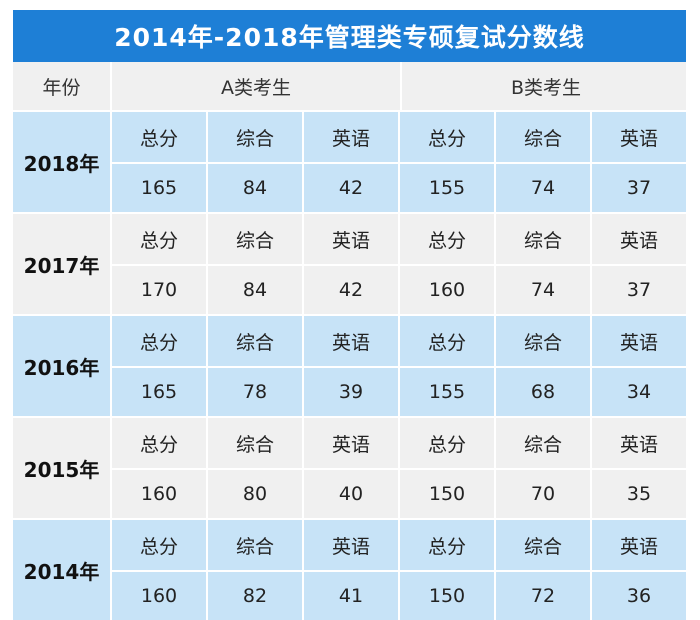 The width and height of the screenshot is (700, 620). What do you see at coordinates (349, 36) in the screenshot?
I see `table-title: 2014年-2018年管理类专硕复试分数线` at bounding box center [349, 36].